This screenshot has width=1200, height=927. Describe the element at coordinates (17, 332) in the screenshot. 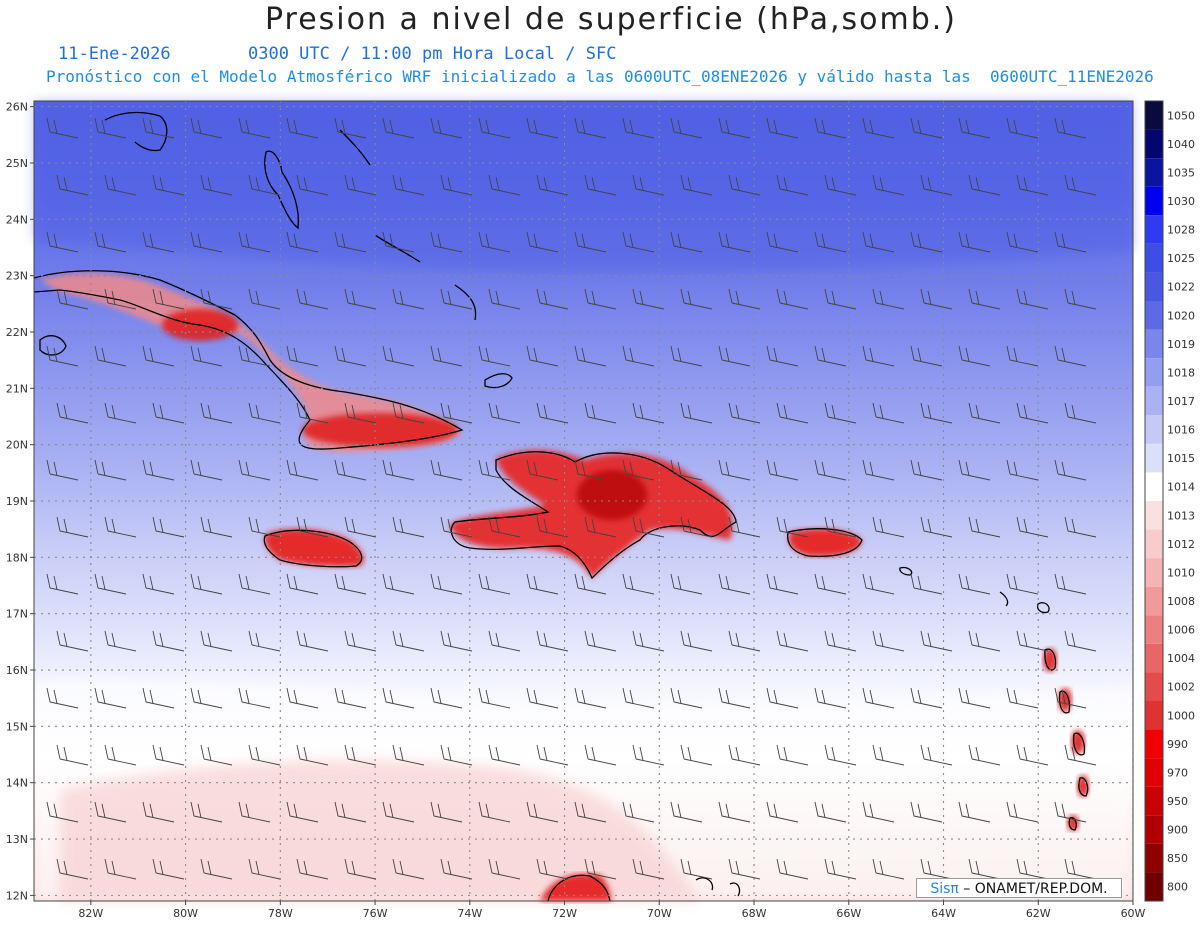

I see `lat-tick-label: 22N` at that location.